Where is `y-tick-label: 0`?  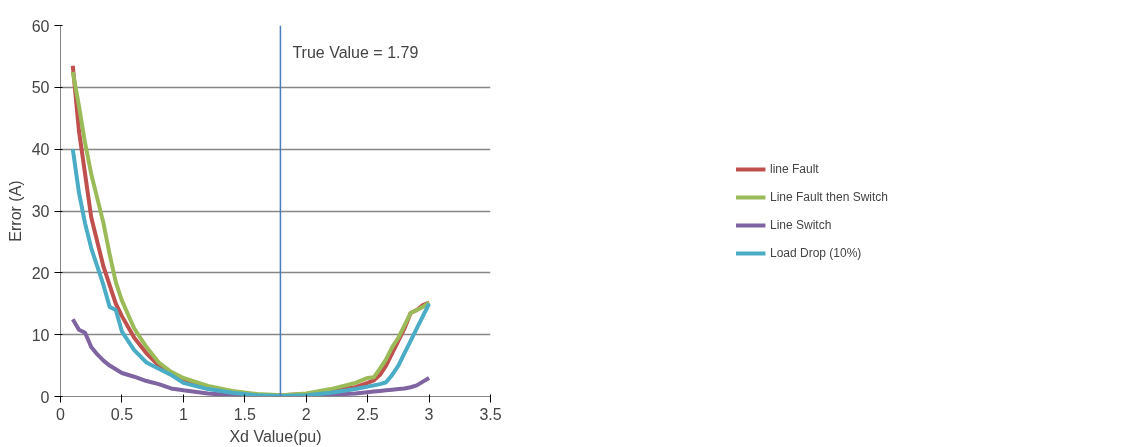
y-tick-label: 0 is located at coordinates (45, 397).